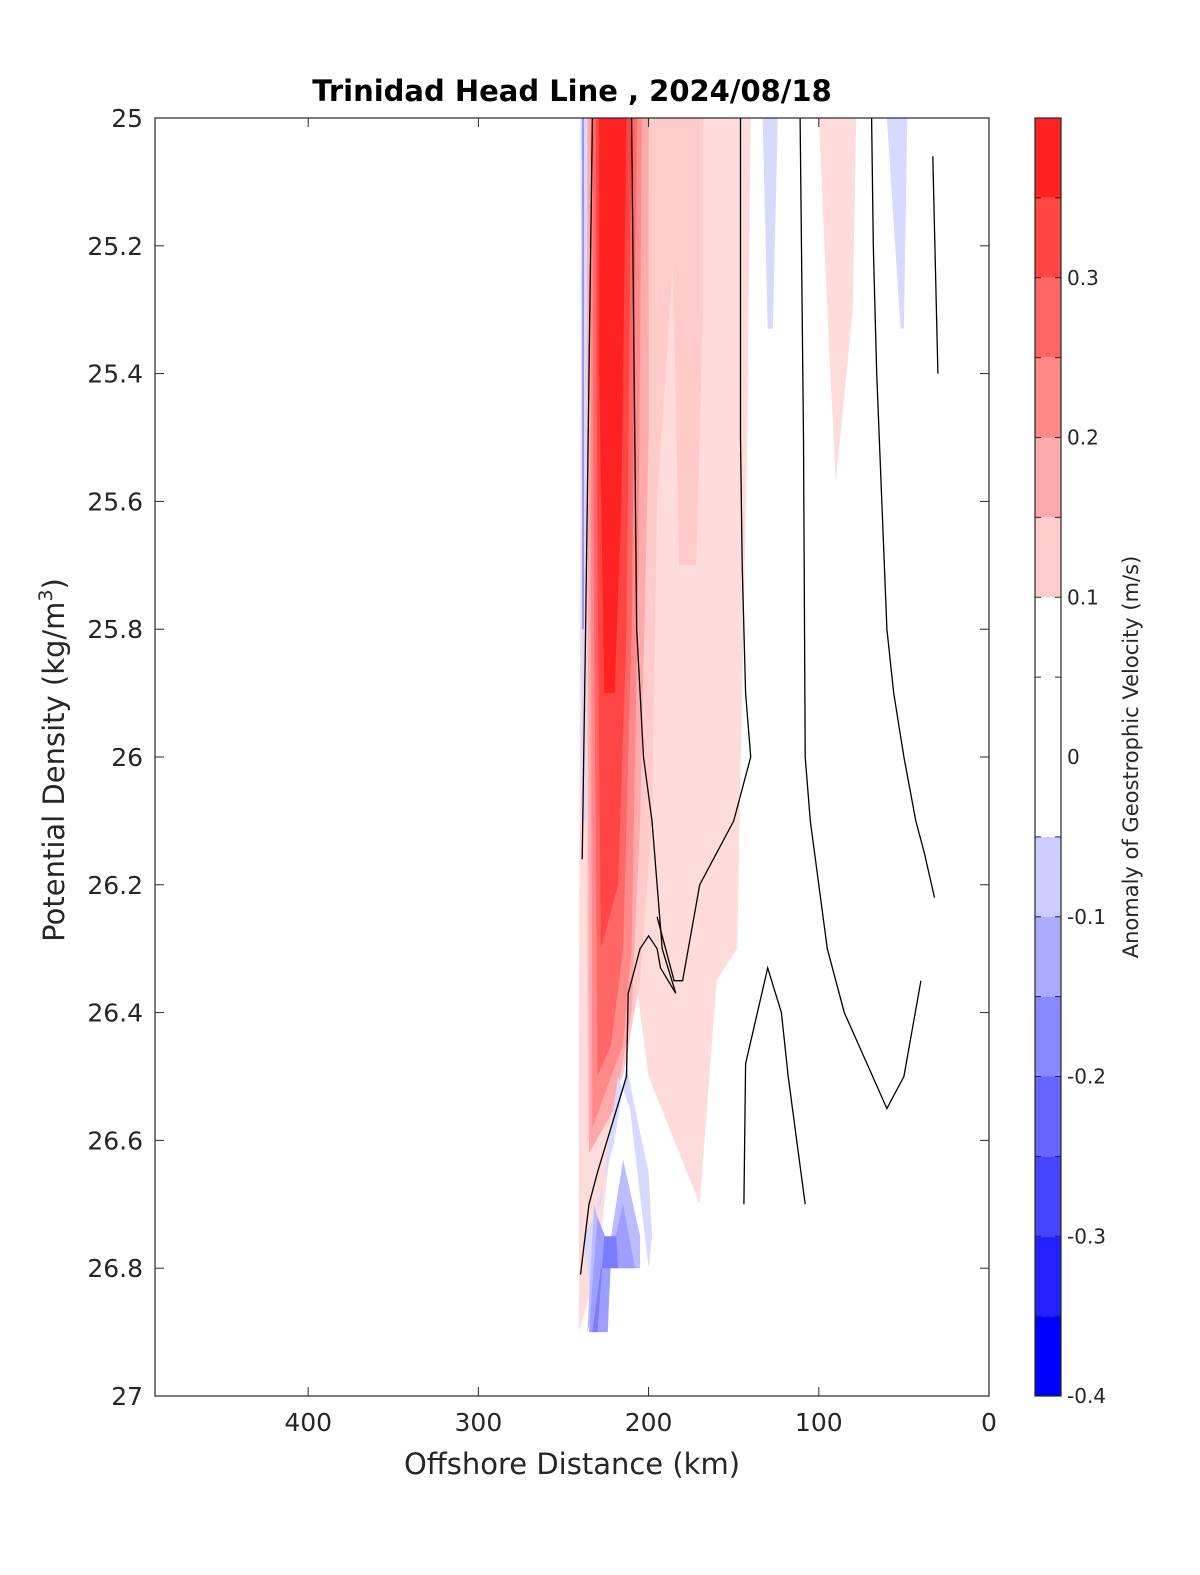 This screenshot has height=1575, width=1200. Describe the element at coordinates (1083, 278) in the screenshot. I see `colorbar-tick-label: 0.3` at that location.